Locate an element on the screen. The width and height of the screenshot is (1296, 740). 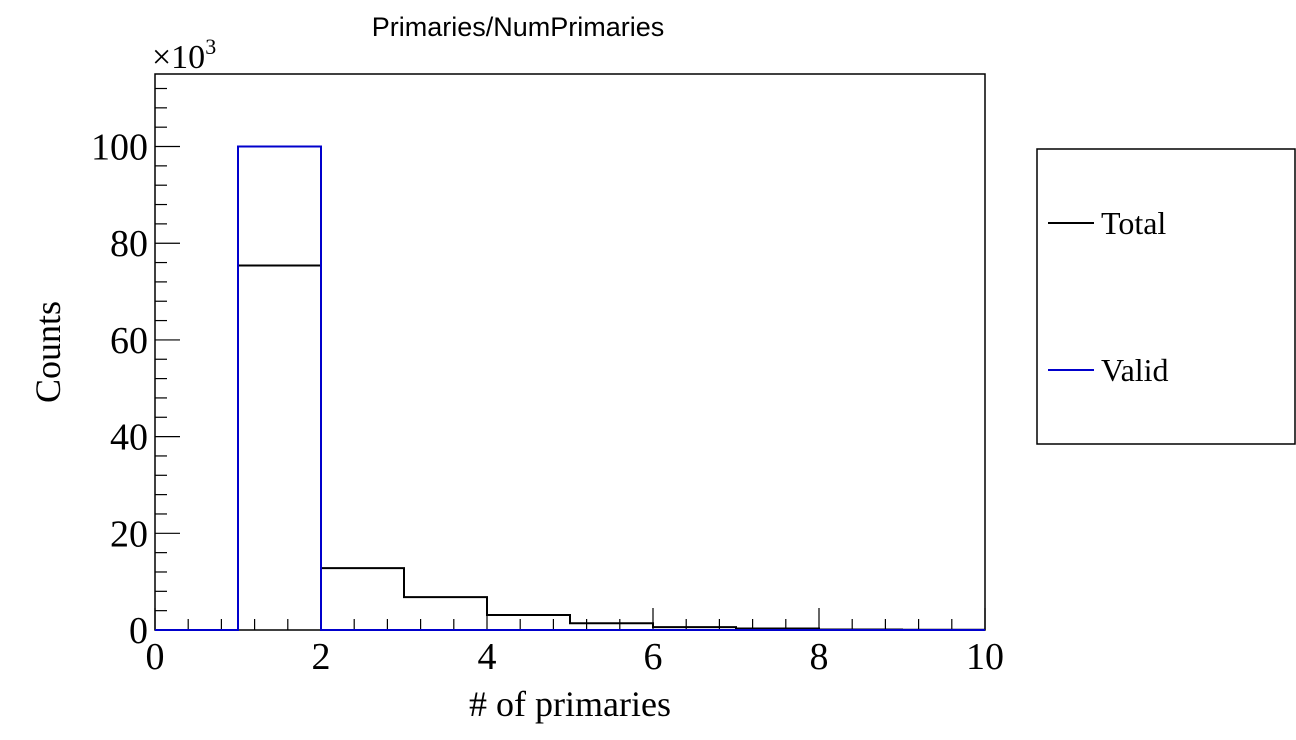
y-multiplier-base: ×10 is located at coordinates (178, 57).